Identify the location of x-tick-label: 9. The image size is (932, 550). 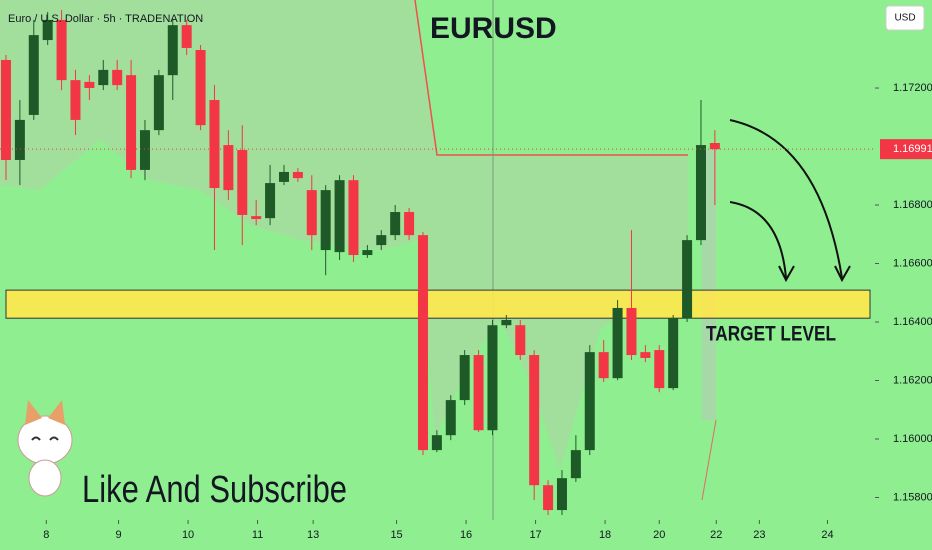
(119, 535).